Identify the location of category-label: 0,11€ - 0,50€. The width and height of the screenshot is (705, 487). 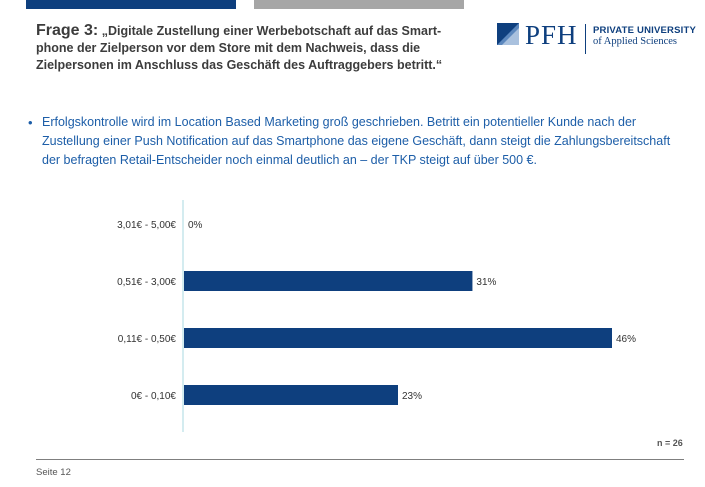
(147, 339).